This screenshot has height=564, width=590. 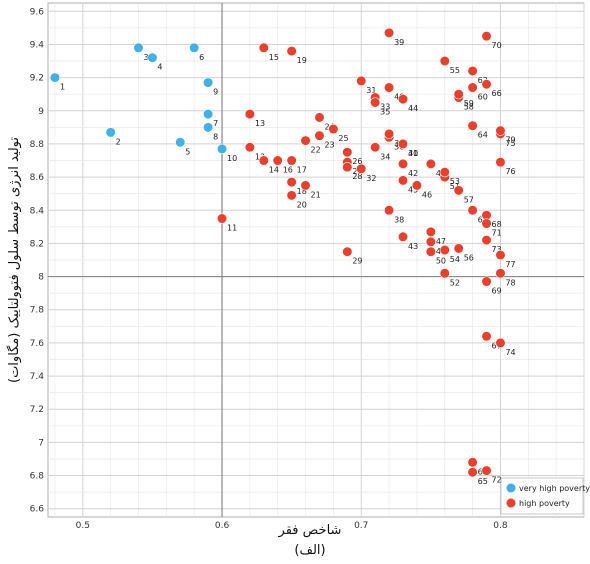 What do you see at coordinates (455, 282) in the screenshot?
I see `data-point-label: 52` at bounding box center [455, 282].